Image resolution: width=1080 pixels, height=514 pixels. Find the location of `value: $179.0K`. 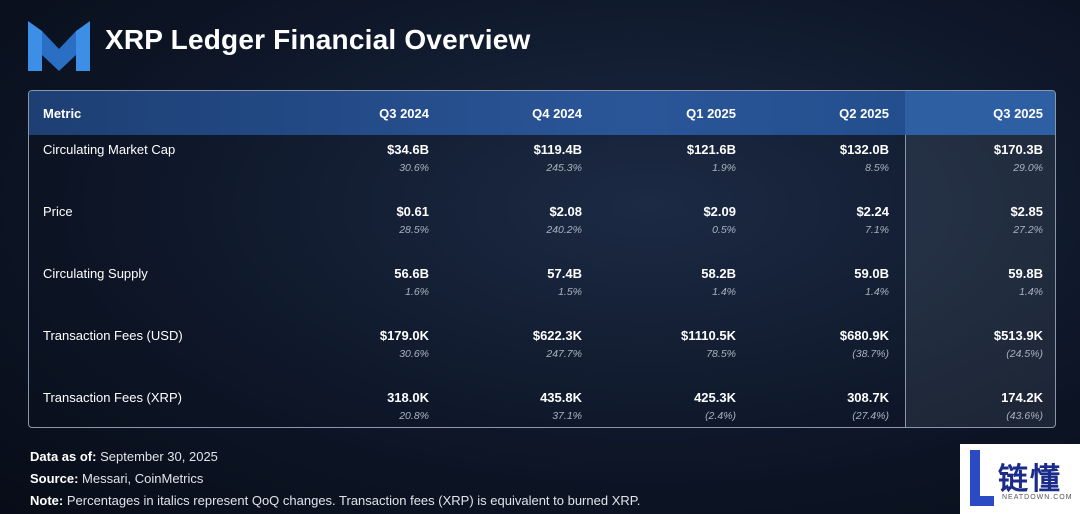

value: $179.0K is located at coordinates (404, 335).